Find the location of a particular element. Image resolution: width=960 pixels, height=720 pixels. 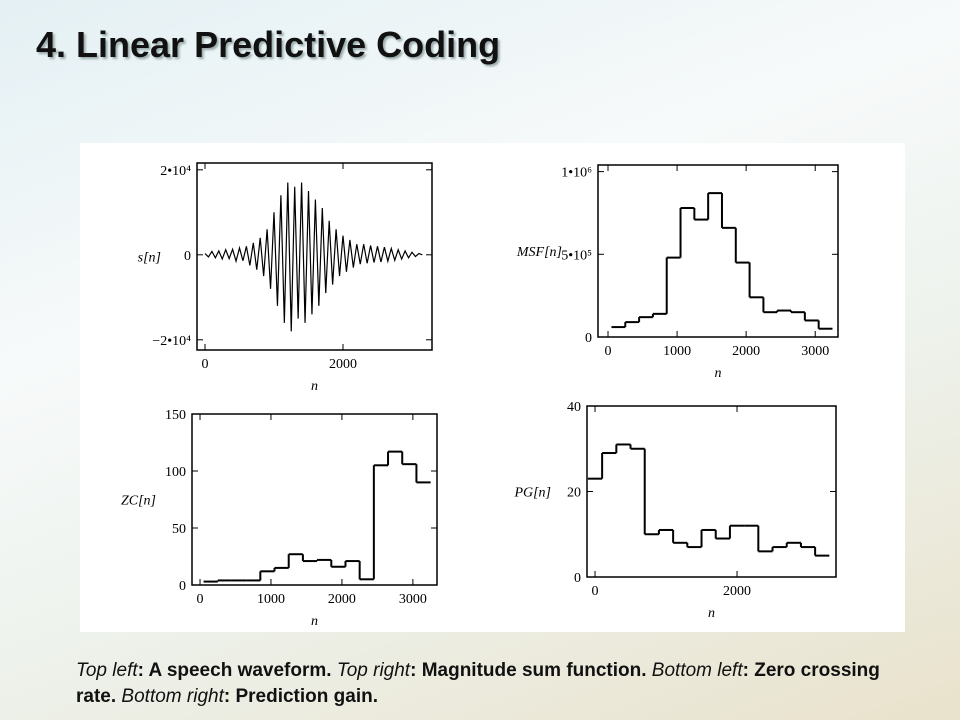

y-tick-label: 150 is located at coordinates (175, 415).